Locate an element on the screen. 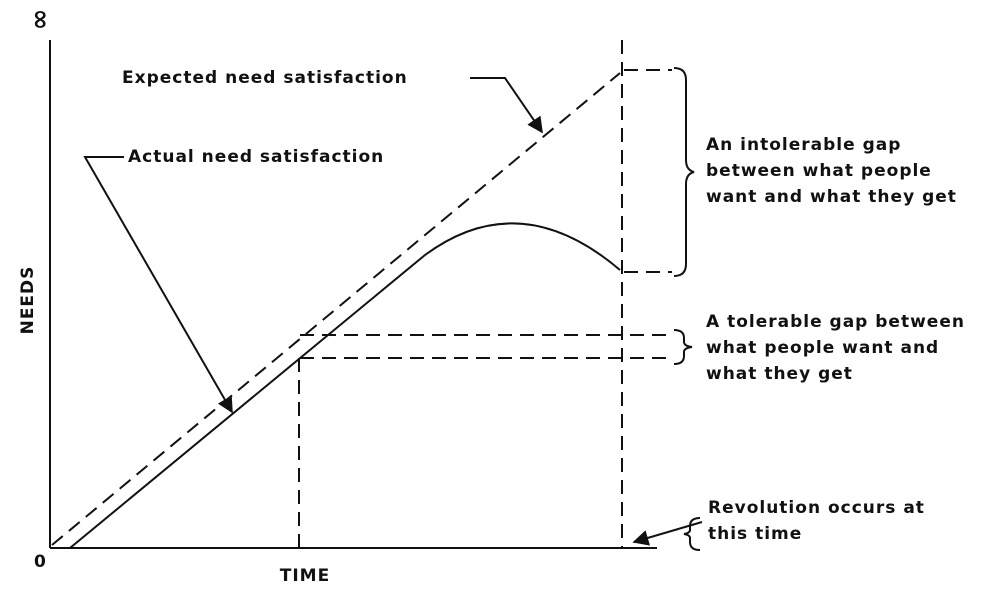  annotation-line: between what people is located at coordinates (819, 171).